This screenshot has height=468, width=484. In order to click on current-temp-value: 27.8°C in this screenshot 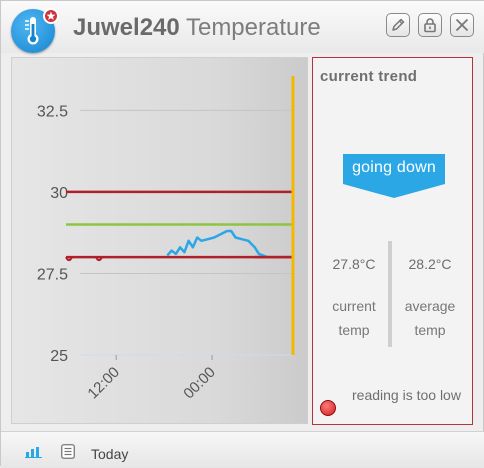, I will do `click(354, 264)`.